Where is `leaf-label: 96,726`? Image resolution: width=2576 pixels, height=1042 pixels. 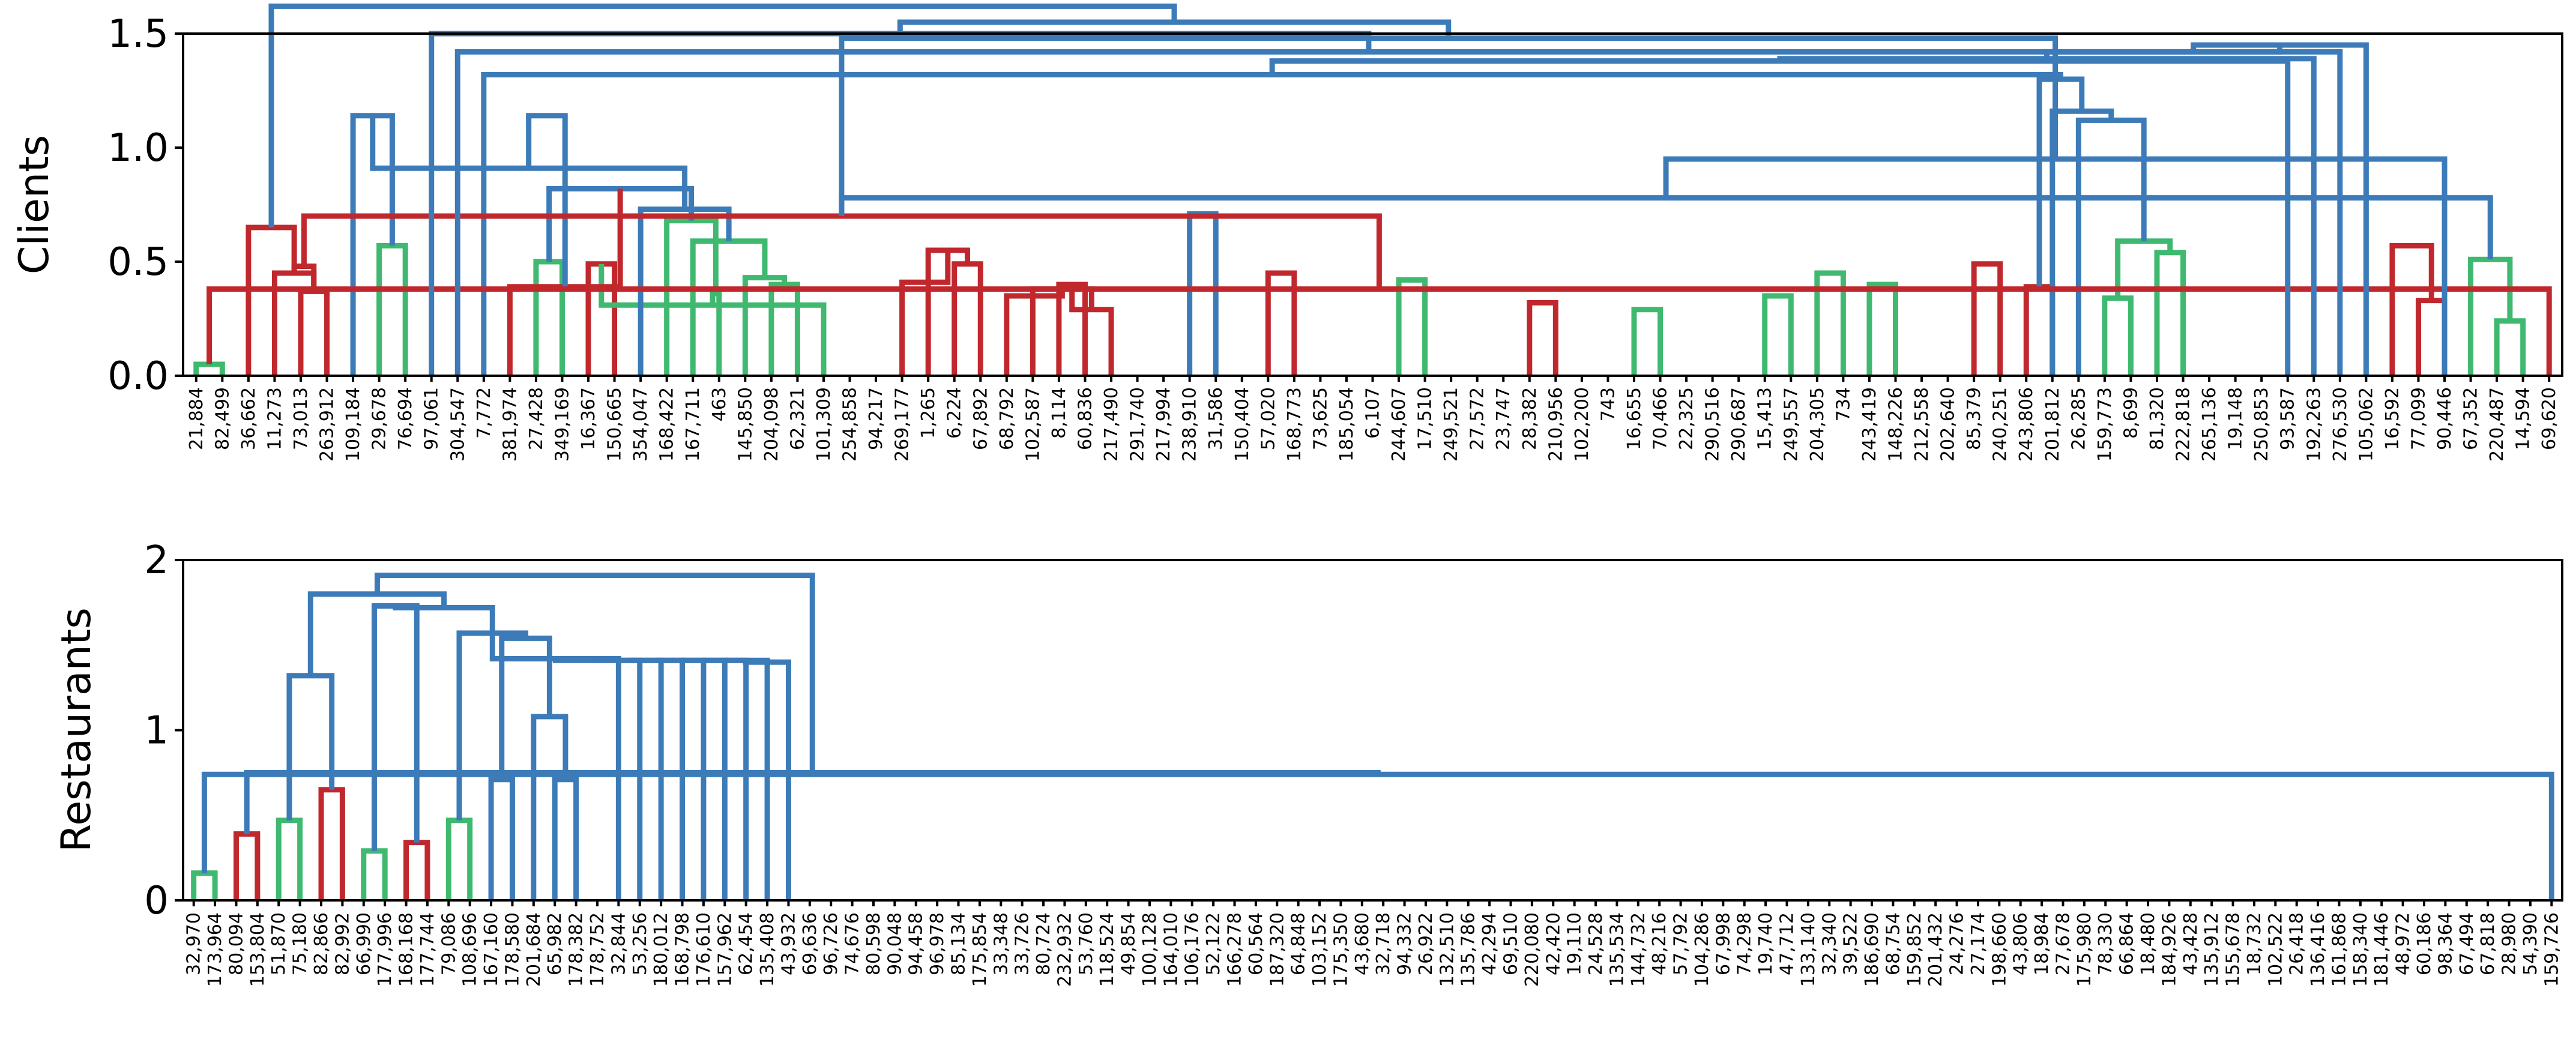
leaf-label: 96,726 is located at coordinates (831, 944).